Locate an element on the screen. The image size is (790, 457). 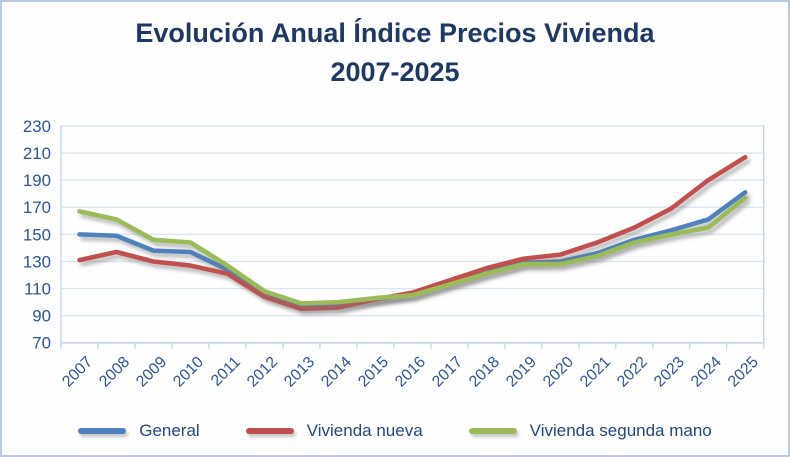
x-tick-label: 2021 is located at coordinates (595, 371).